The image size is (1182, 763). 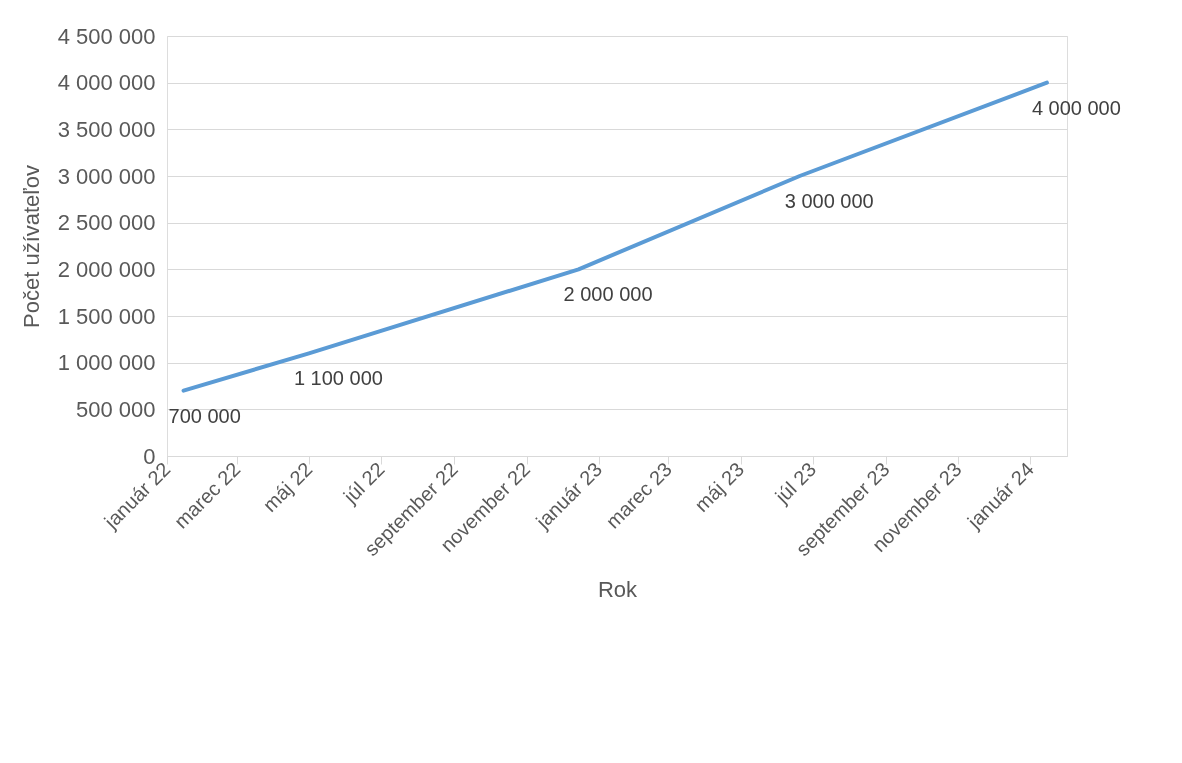 I want to click on y-tick-label: 2 000 000, so click(x=106, y=269).